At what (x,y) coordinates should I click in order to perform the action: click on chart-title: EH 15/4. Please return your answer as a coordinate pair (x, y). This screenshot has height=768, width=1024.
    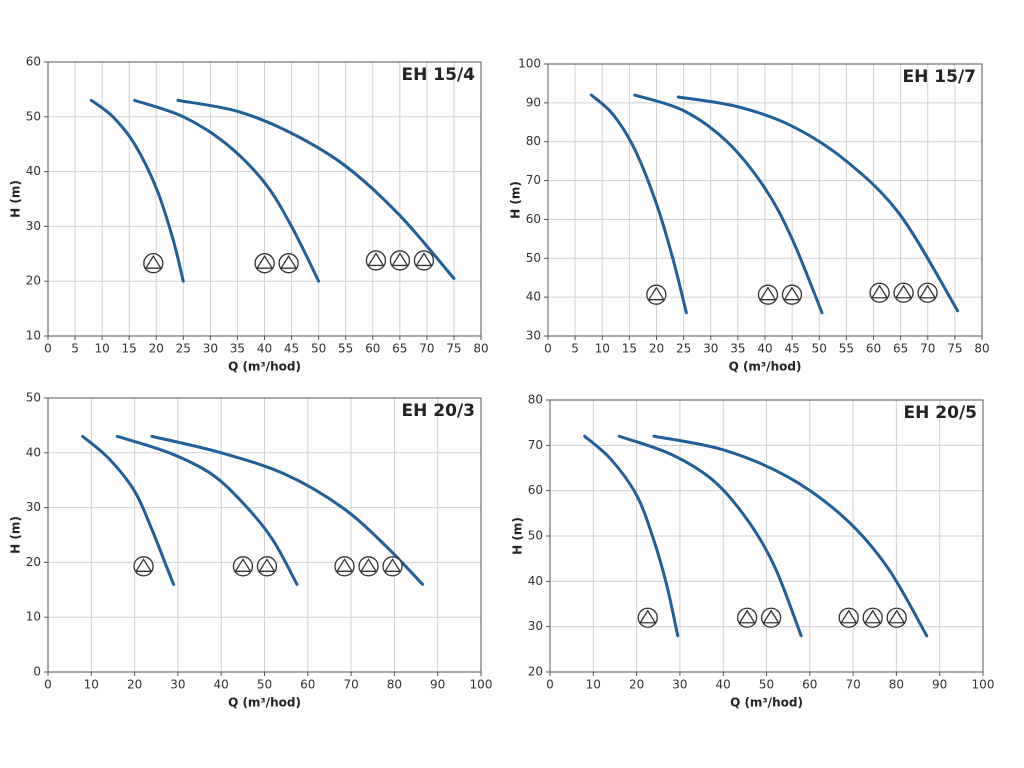
    Looking at the image, I should click on (439, 75).